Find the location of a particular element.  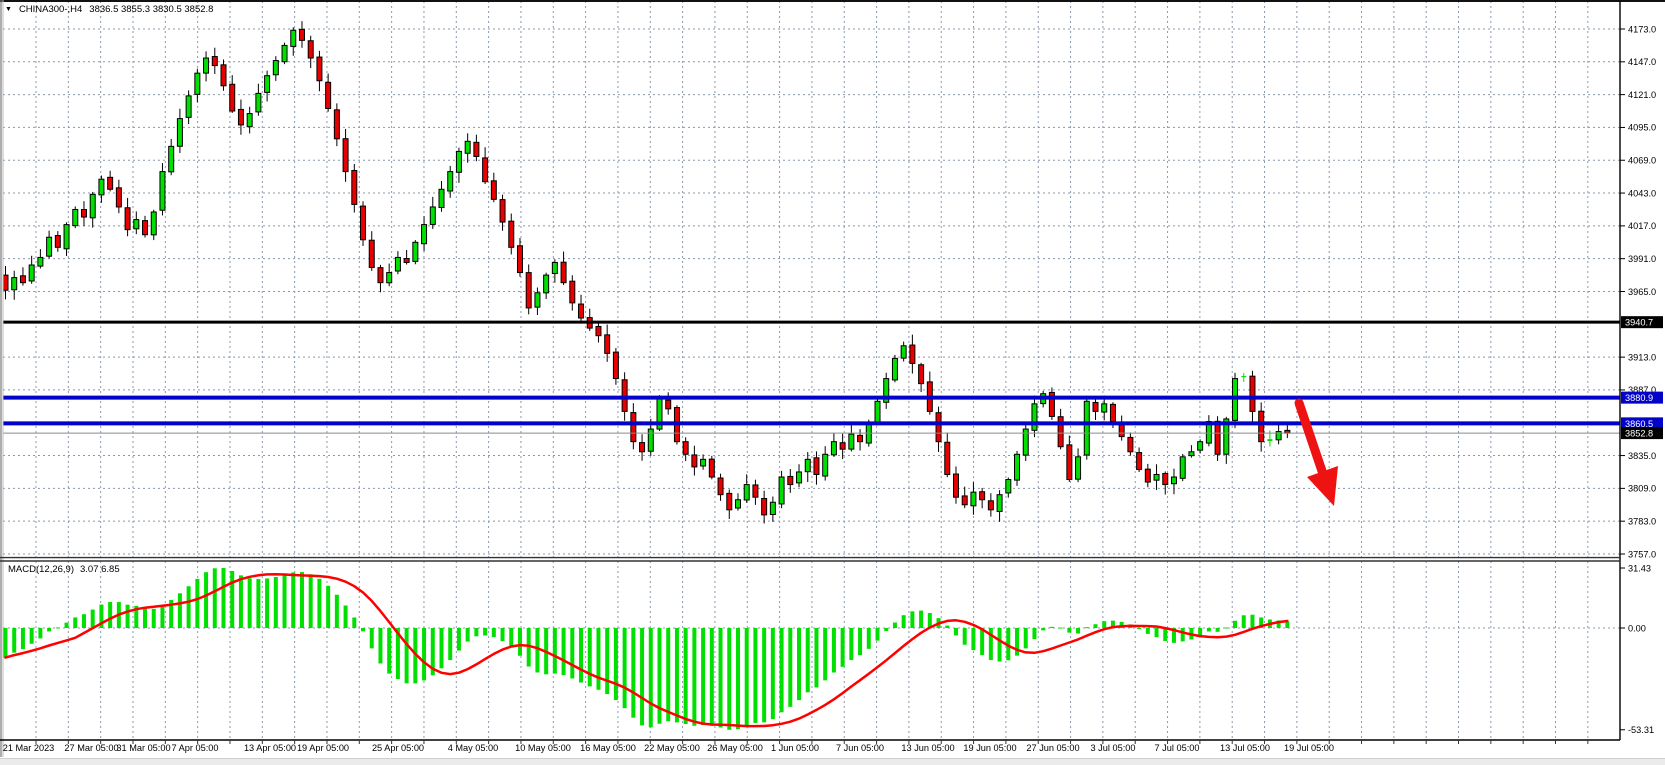

svg-text: 4147.0 is located at coordinates (1642, 62).